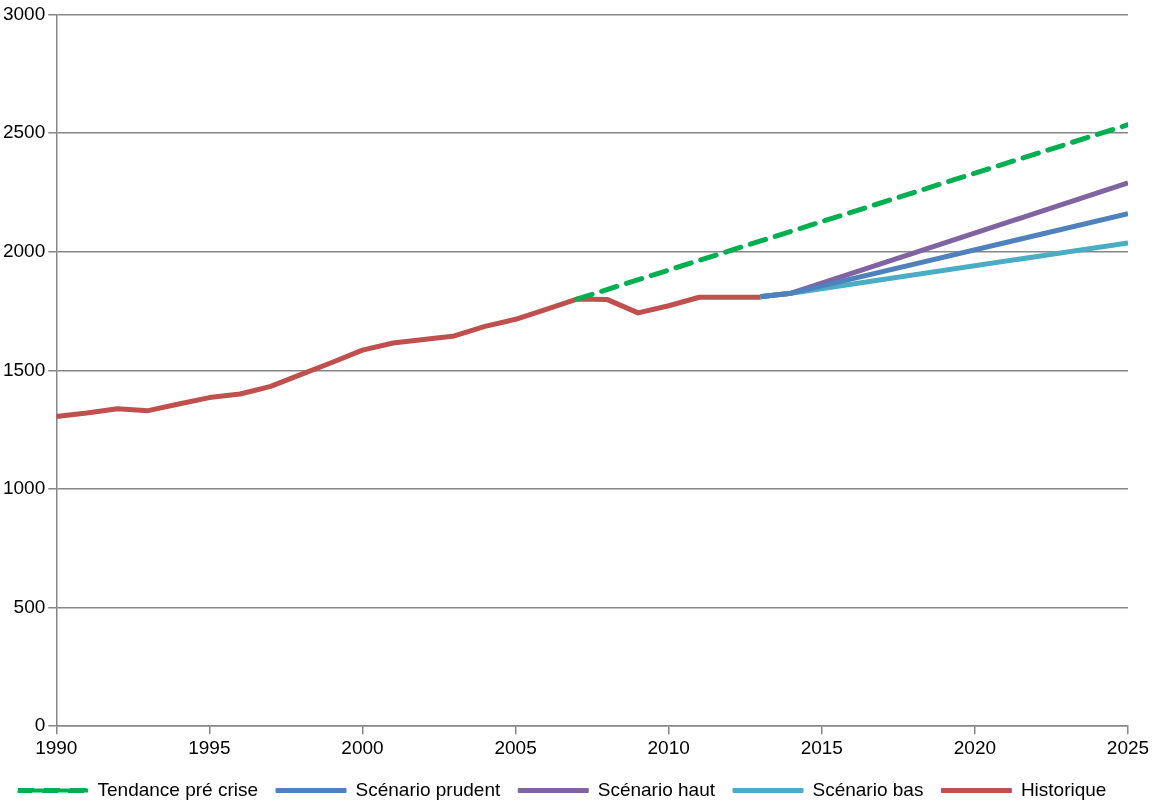 This screenshot has width=1158, height=810. Describe the element at coordinates (668, 747) in the screenshot. I see `x-tick-label: 2010` at that location.